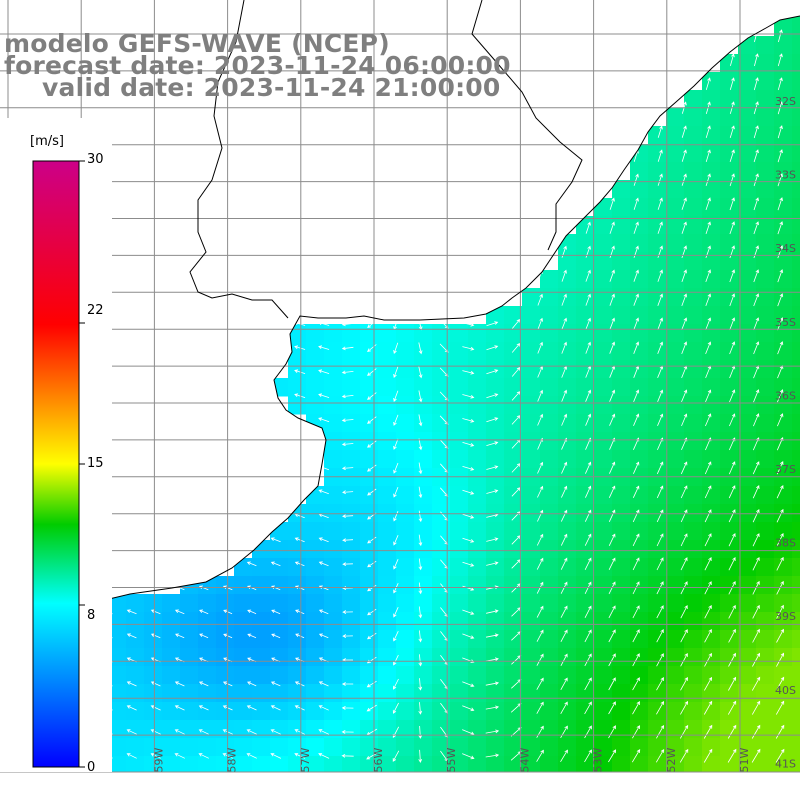  I want to click on latitude-label: 35S, so click(785, 322).